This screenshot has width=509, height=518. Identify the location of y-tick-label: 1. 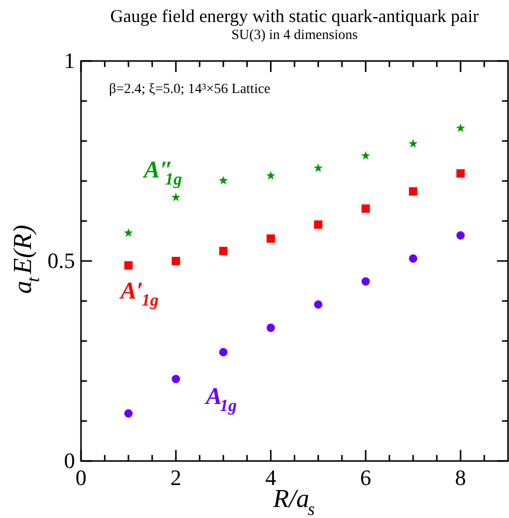
(69, 60).